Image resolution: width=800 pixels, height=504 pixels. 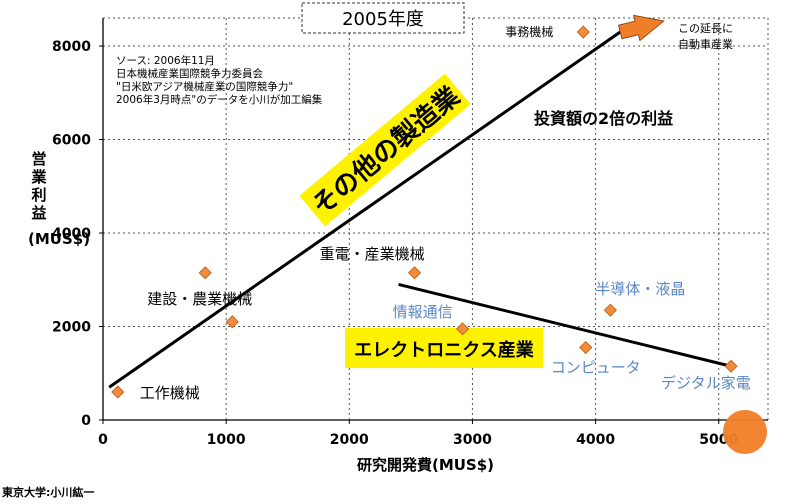 I want to click on y-axis-title-unit: (MUS$), so click(x=59, y=239).